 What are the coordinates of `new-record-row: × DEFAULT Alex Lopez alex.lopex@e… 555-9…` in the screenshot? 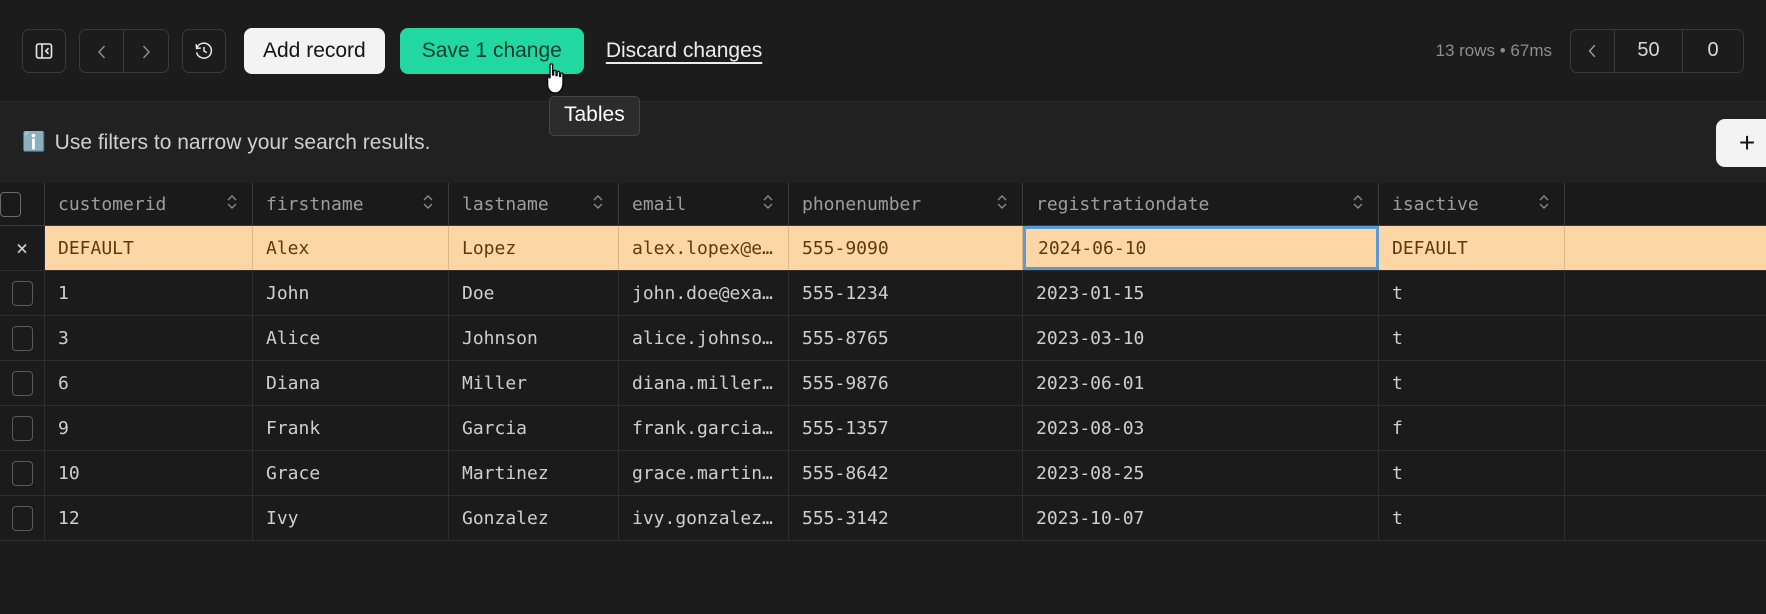 It's located at (883, 248).